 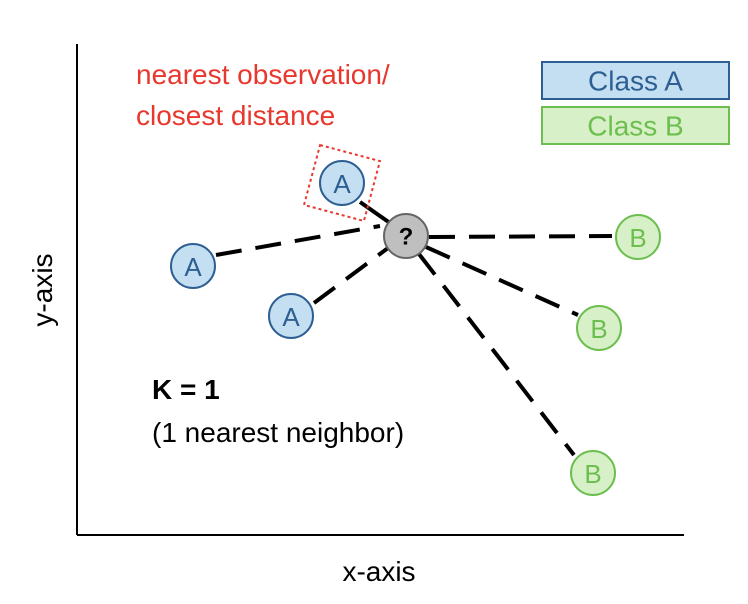 I want to click on point-a-nearest: A, so click(x=342, y=183).